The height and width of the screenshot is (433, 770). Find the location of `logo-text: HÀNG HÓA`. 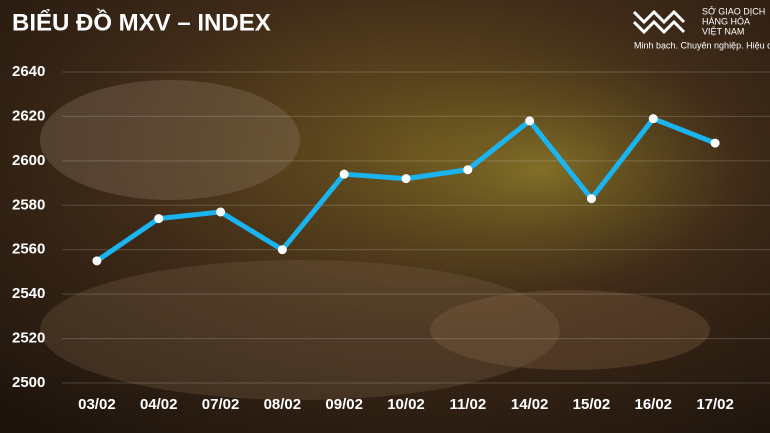

logo-text: HÀNG HÓA is located at coordinates (726, 21).